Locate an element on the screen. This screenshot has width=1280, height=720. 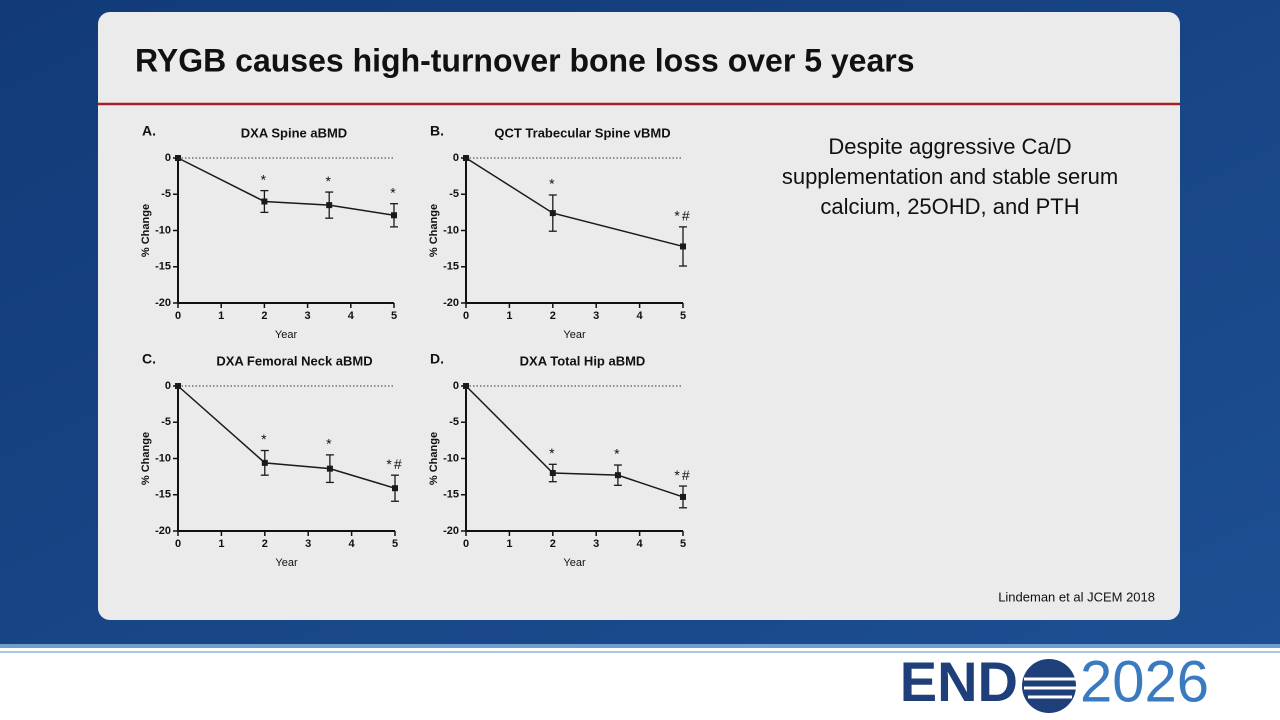
chart-title: DXA Spine aBMD is located at coordinates (294, 132).